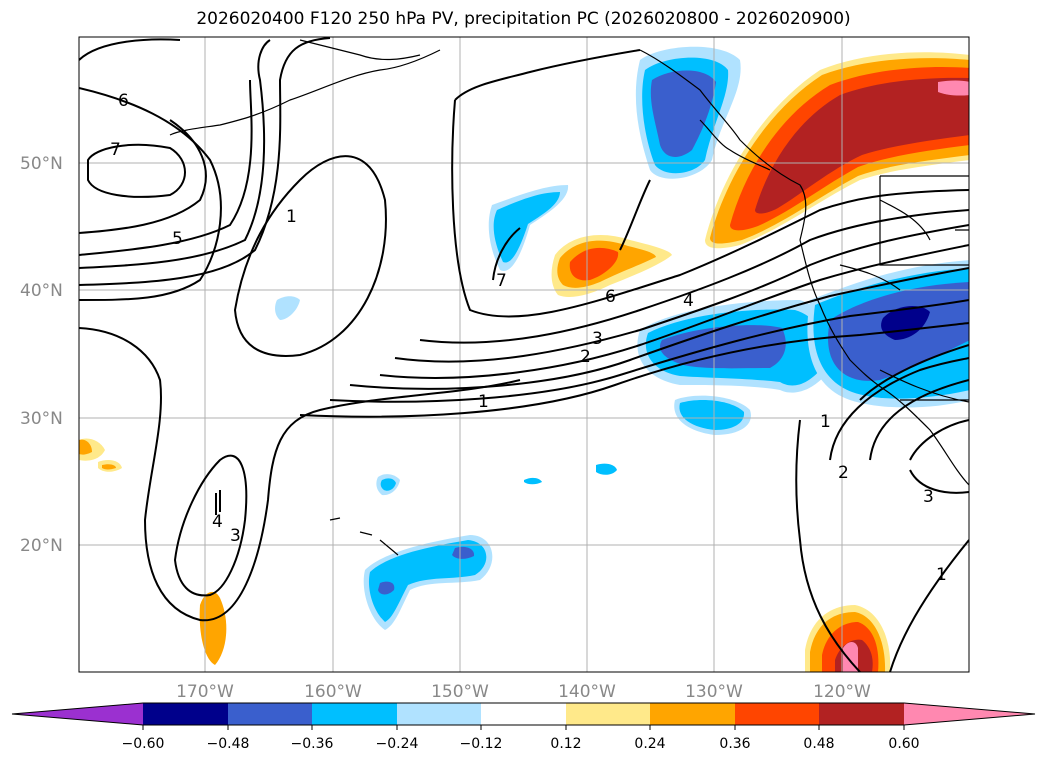 The height and width of the screenshot is (765, 1047). I want to click on contour-label: 5, so click(177, 239).